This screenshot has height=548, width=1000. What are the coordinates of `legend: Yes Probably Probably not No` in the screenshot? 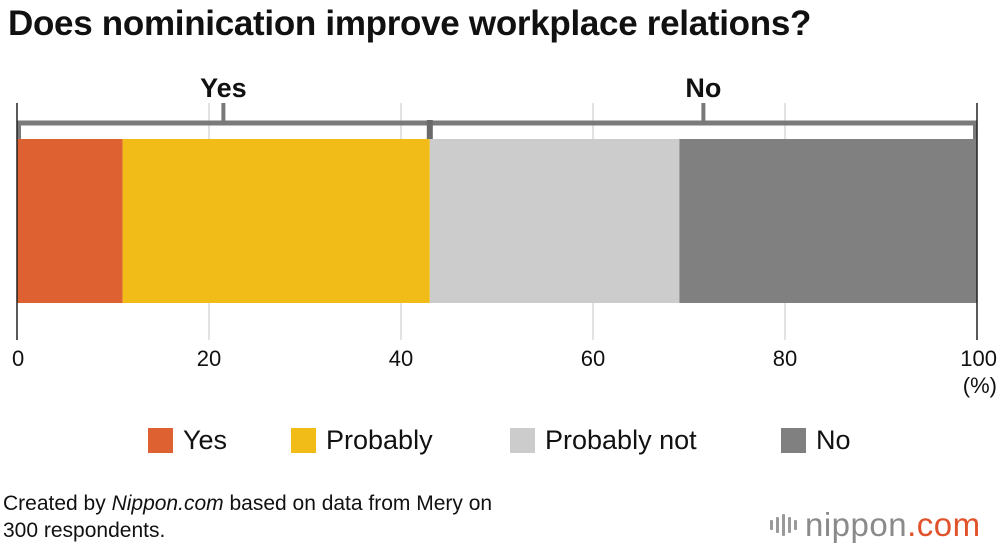 It's located at (500, 440).